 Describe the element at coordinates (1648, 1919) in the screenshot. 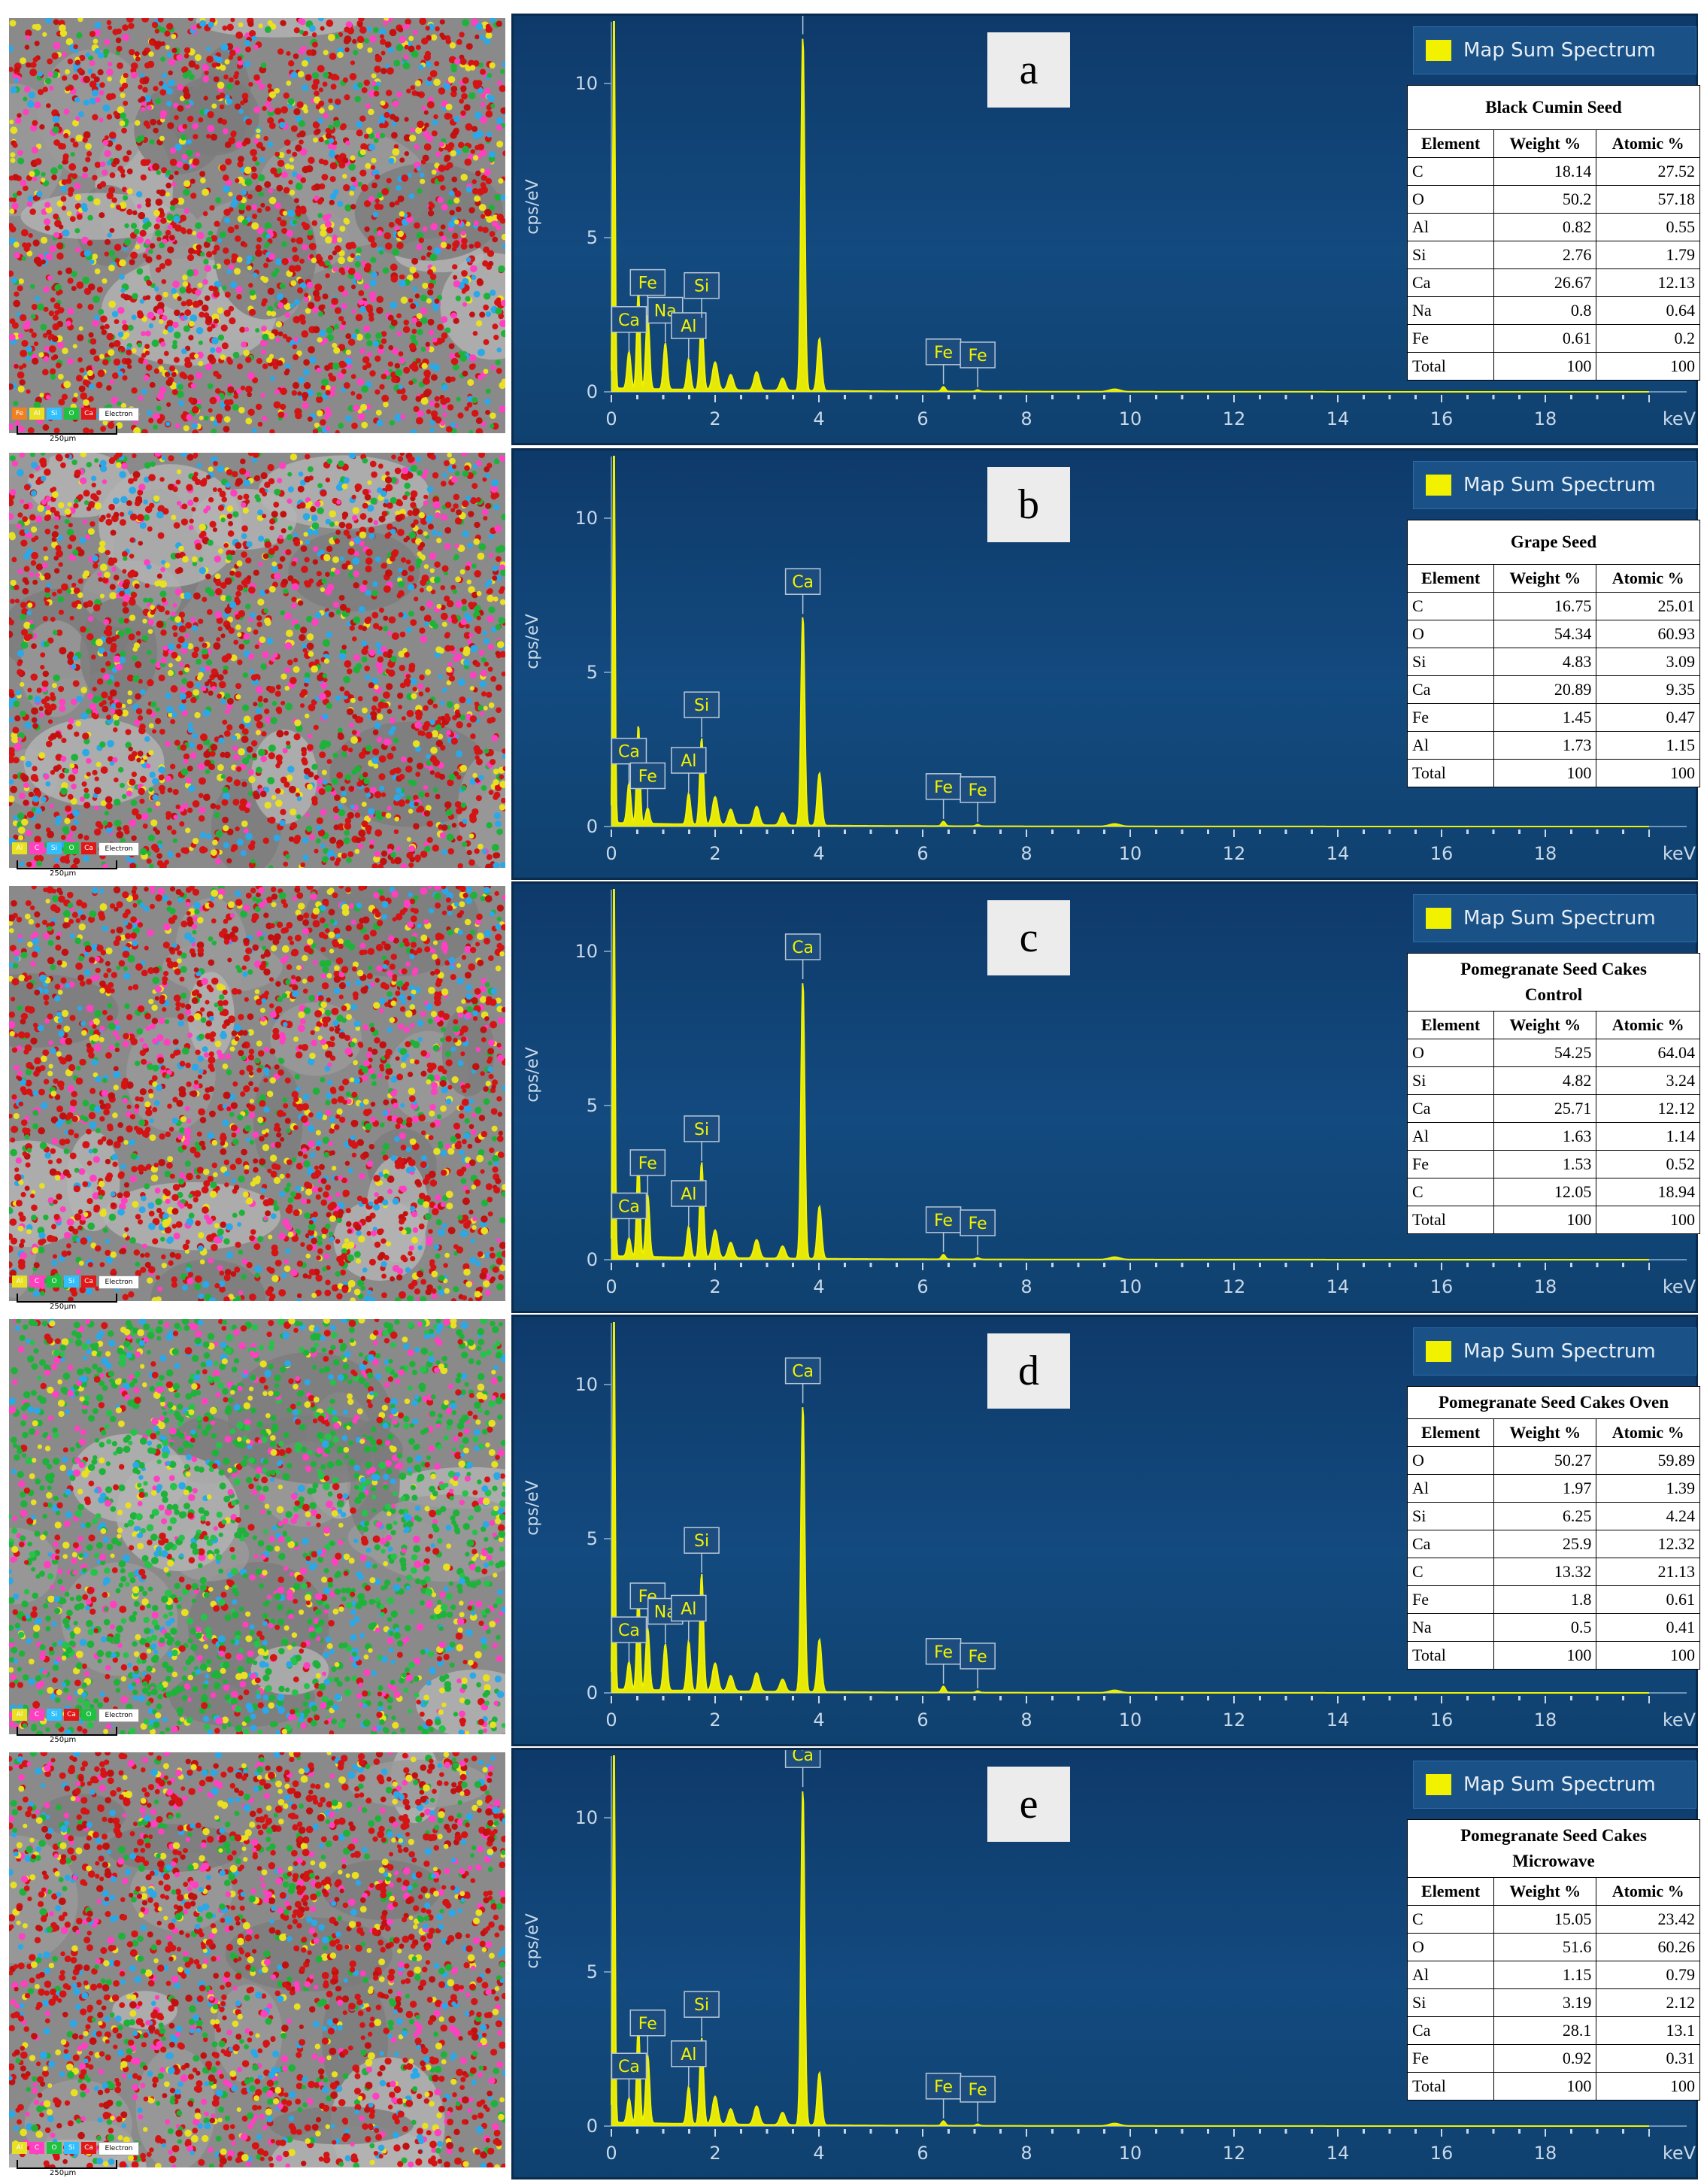

I see `atomic-cell: 23.42` at that location.